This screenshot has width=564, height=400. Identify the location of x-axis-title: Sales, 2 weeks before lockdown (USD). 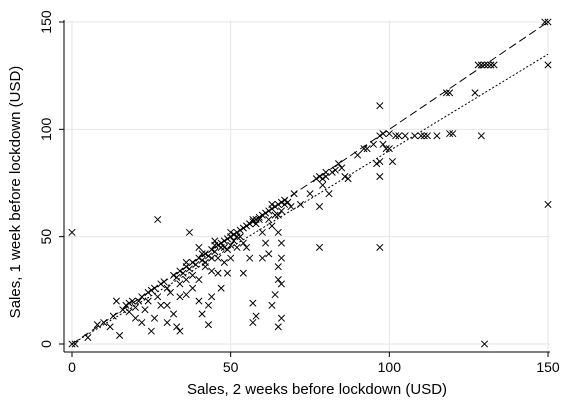
(317, 389).